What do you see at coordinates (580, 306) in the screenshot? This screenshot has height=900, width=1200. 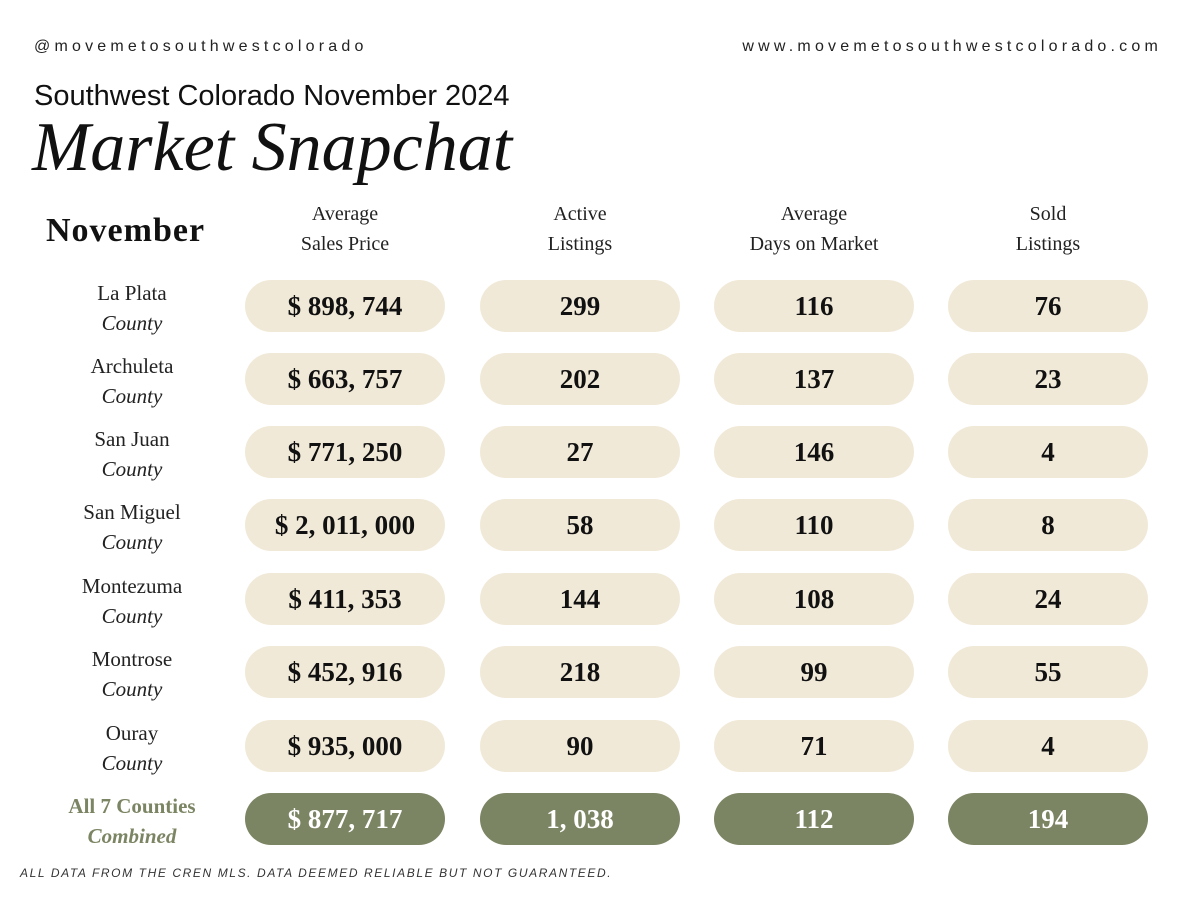 I see `active-listings-value: 299` at bounding box center [580, 306].